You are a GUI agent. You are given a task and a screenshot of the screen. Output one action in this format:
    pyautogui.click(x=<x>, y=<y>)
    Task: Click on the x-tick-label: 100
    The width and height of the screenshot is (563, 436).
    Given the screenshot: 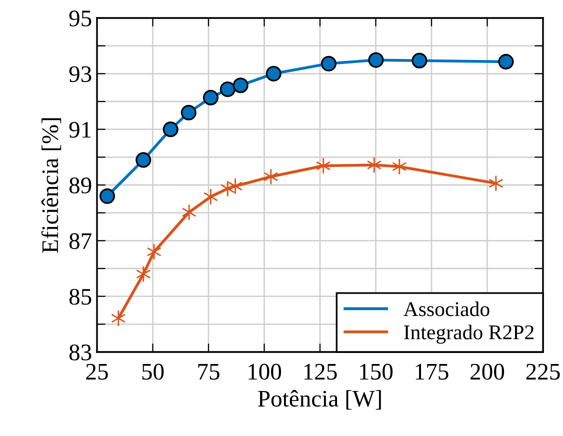 What is the action you would take?
    pyautogui.click(x=265, y=372)
    